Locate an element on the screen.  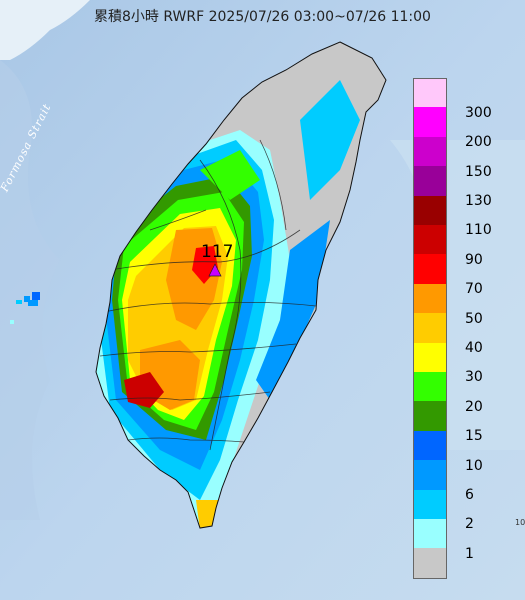
legend-label: 300 is located at coordinates (478, 112).